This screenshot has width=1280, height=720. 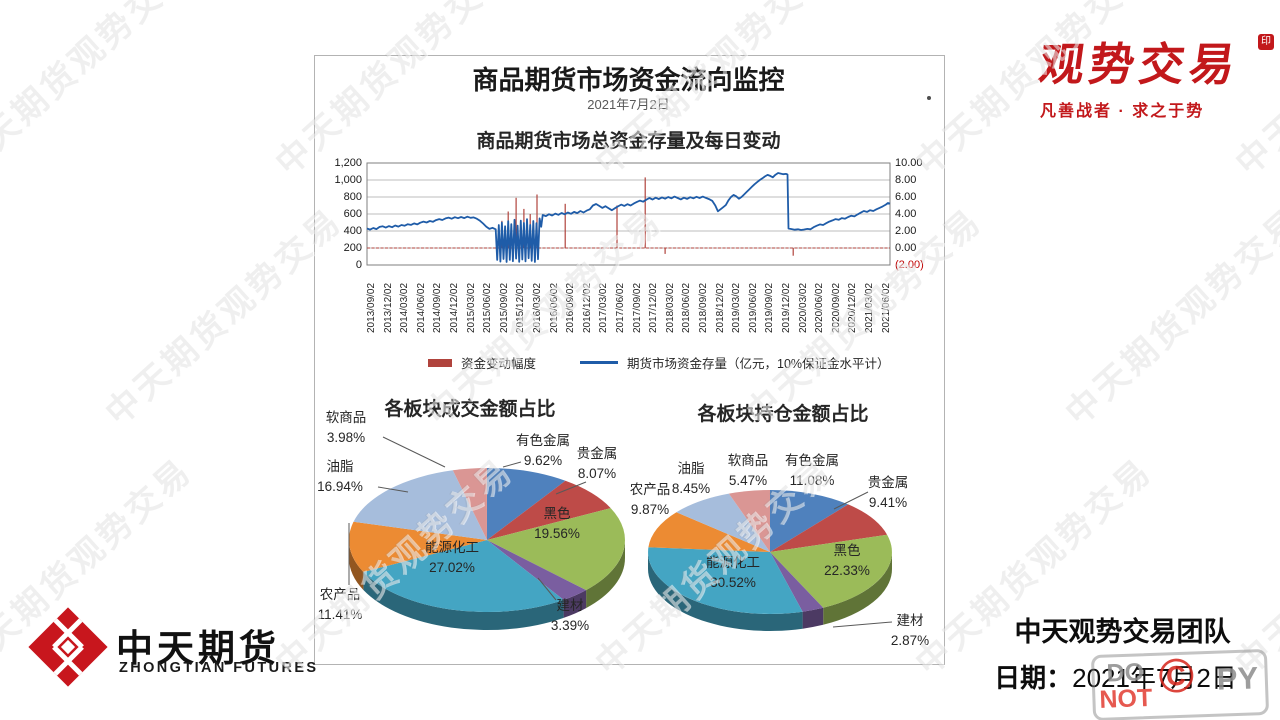 What do you see at coordinates (628, 141) in the screenshot?
I see `line-chart-title: 商品期货市场总资金存量及每日变动` at bounding box center [628, 141].